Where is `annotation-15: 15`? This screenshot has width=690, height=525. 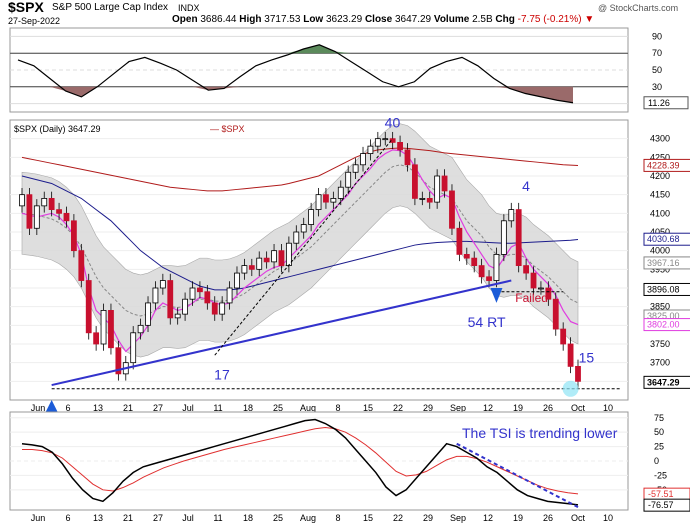 annotation-15: 15 is located at coordinates (587, 358).